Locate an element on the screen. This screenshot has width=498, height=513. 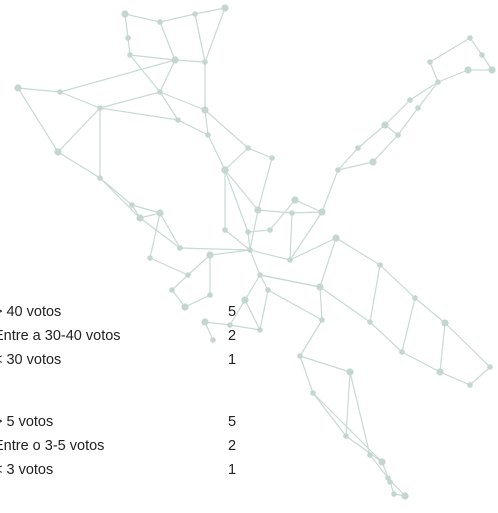
score-row-points: 1 is located at coordinates (232, 360).